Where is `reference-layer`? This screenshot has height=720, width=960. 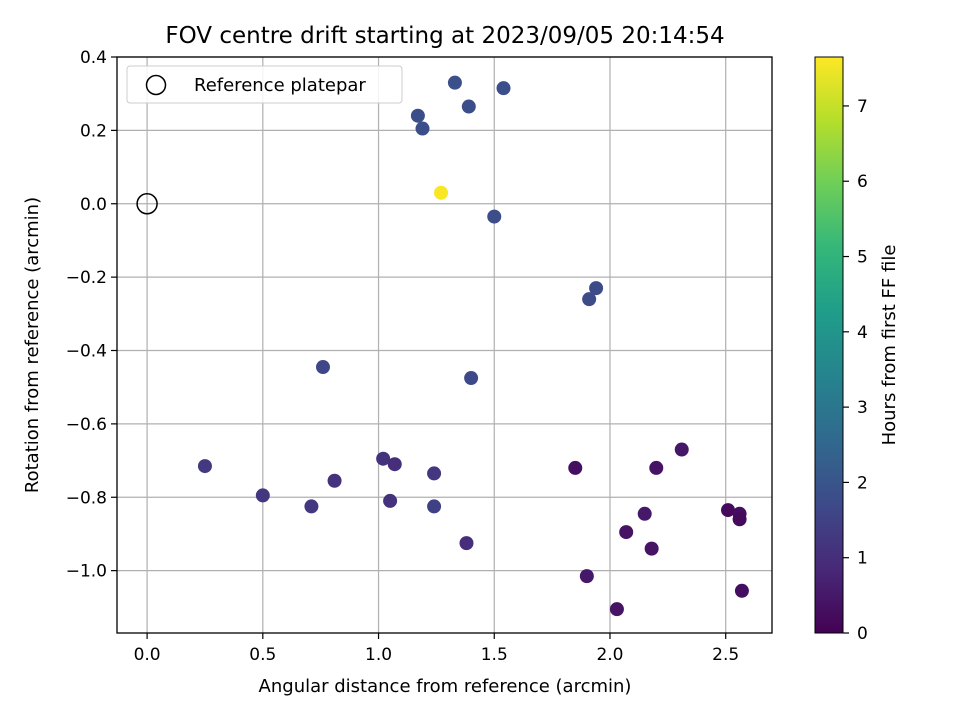
reference-layer is located at coordinates (147, 204).